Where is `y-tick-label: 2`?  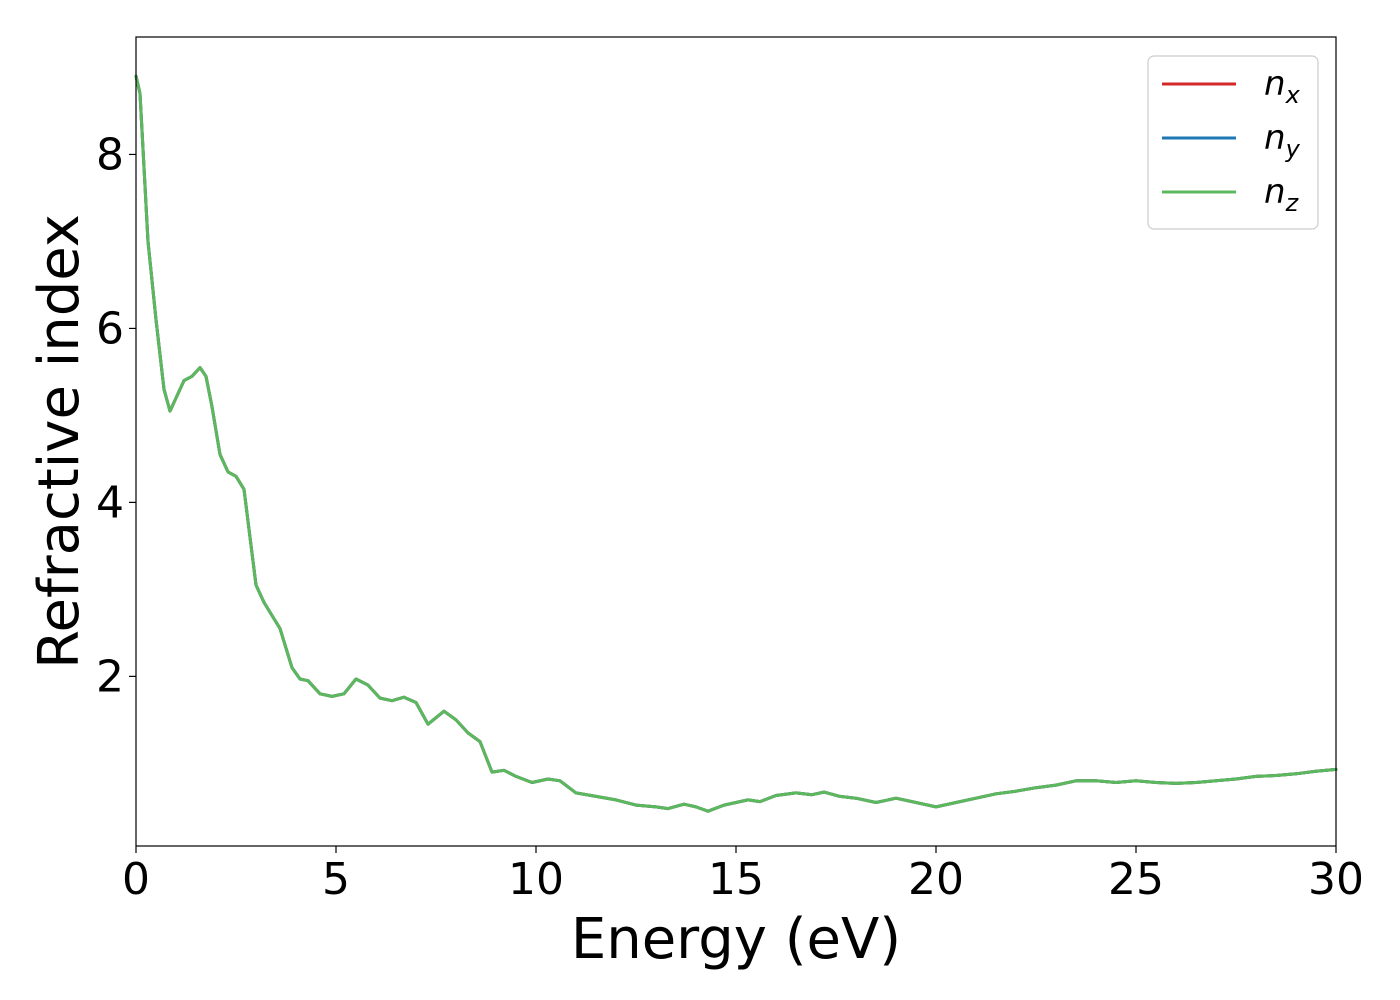
y-tick-label: 2 is located at coordinates (110, 676).